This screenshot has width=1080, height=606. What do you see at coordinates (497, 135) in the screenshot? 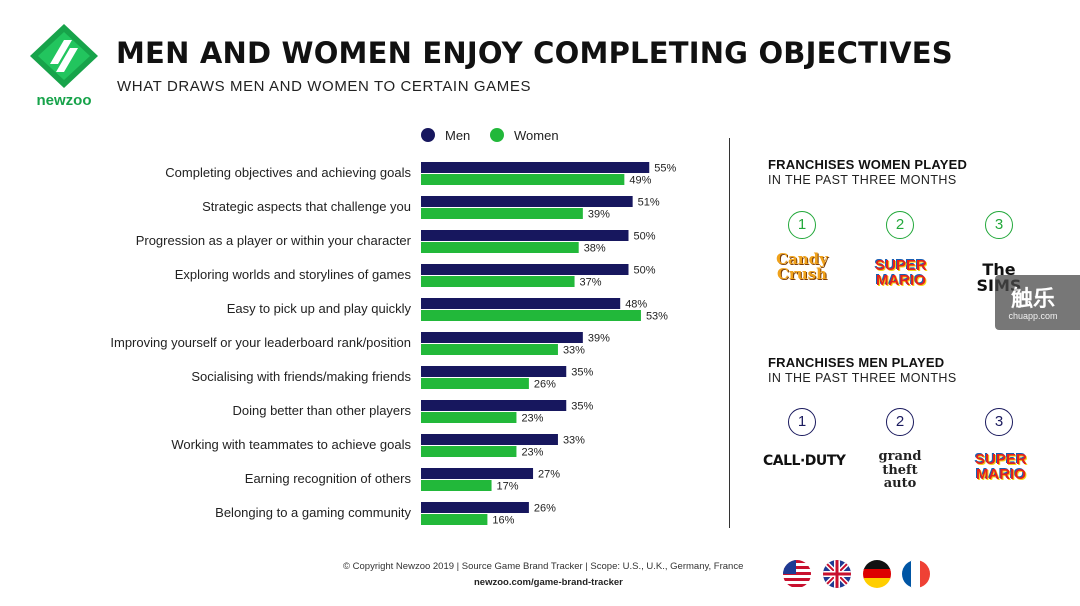
I see `legend-swatch-women` at bounding box center [497, 135].